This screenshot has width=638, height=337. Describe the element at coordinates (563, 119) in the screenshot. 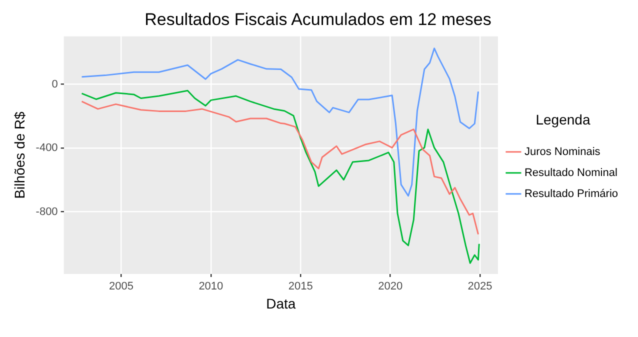

I see `legend-title: Legenda` at that location.